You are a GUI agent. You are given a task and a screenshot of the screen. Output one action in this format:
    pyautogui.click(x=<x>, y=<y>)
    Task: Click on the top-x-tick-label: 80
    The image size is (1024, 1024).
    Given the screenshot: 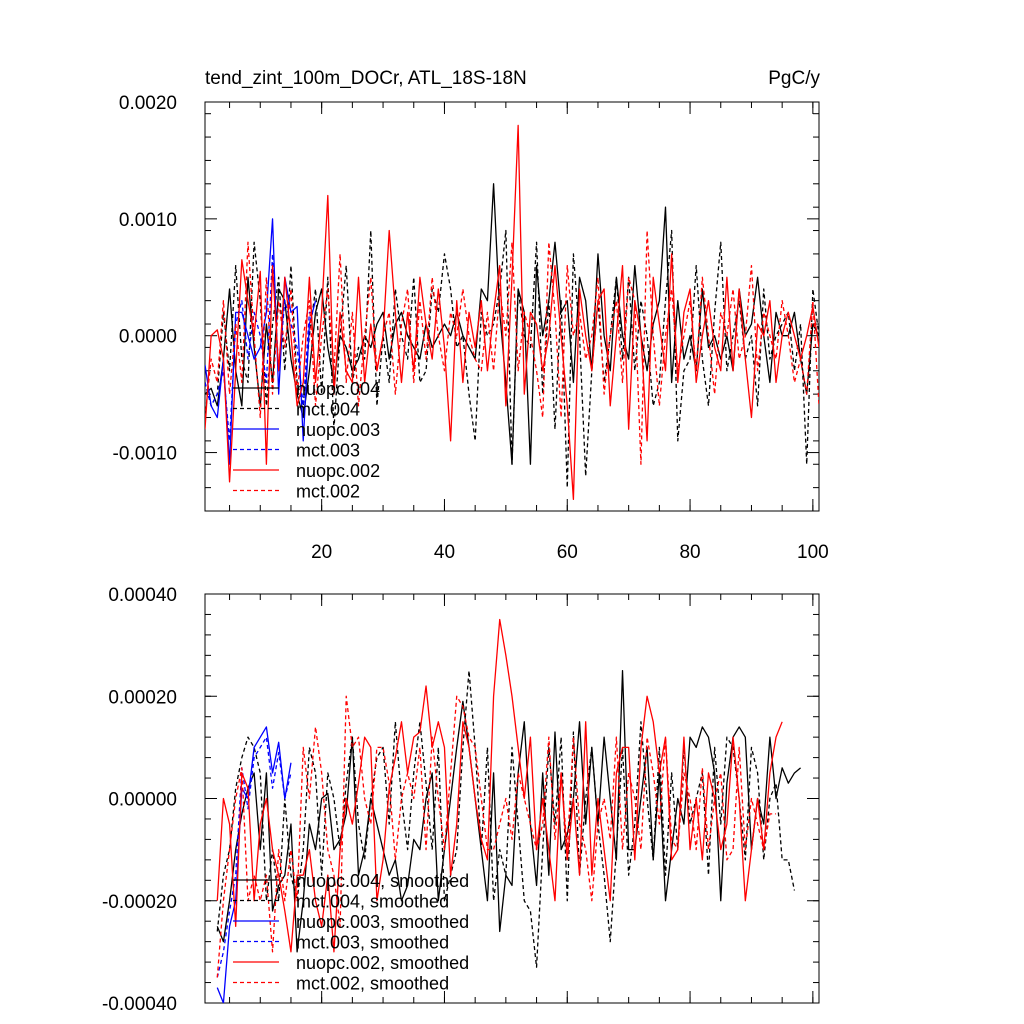 What is the action you would take?
    pyautogui.click(x=689, y=552)
    